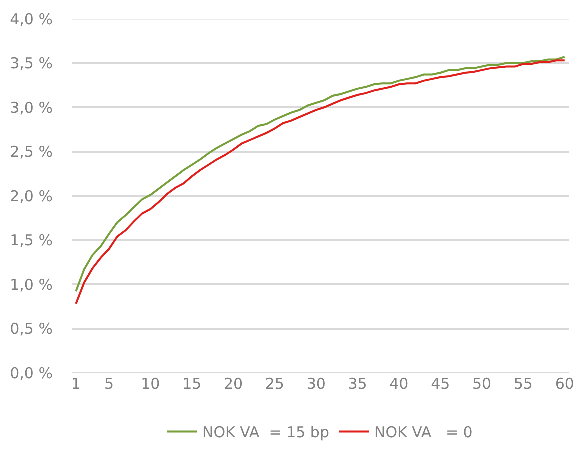 The height and width of the screenshot is (458, 584). Describe the element at coordinates (31, 107) in the screenshot. I see `y-tick-label: 3,0 %` at that location.